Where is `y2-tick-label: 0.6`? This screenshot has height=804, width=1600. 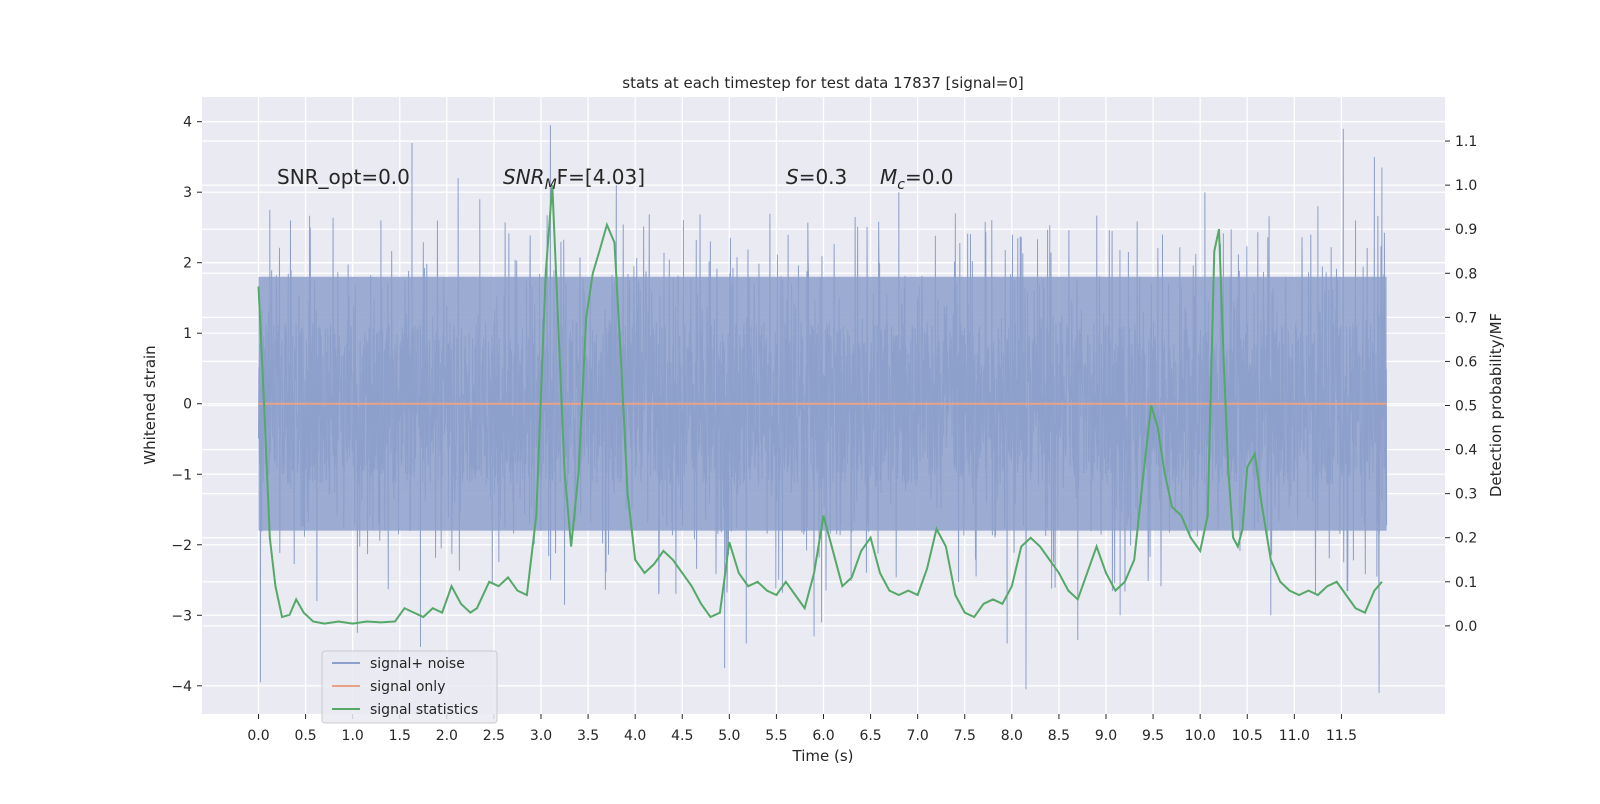
y2-tick-label: 0.6 is located at coordinates (1466, 362).